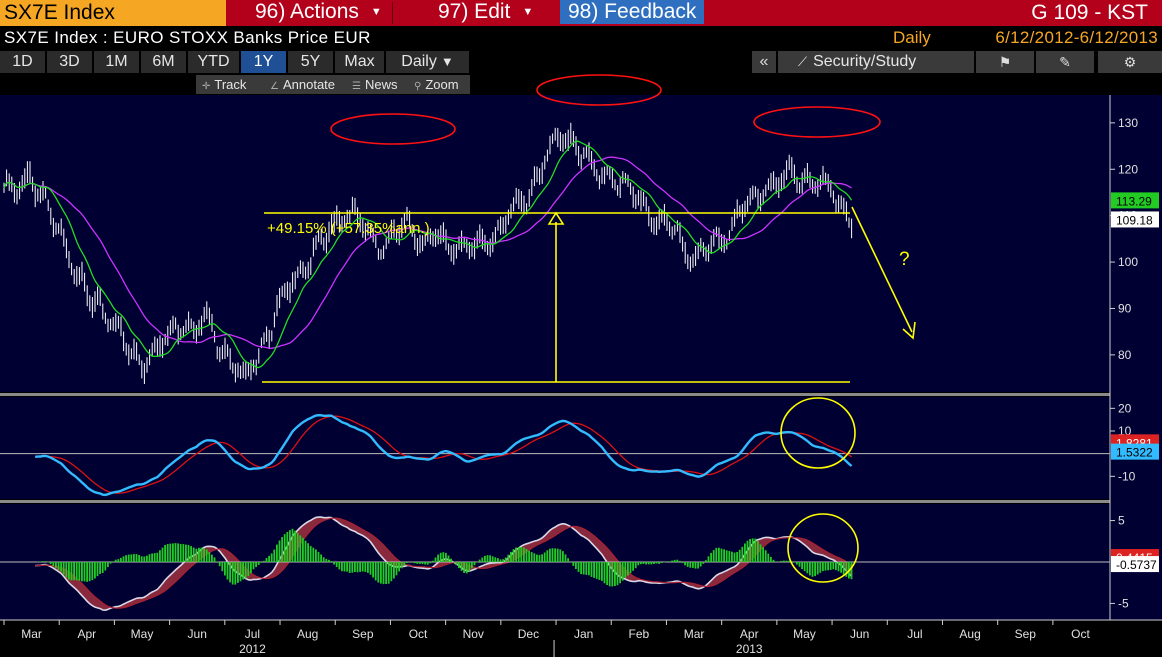 The height and width of the screenshot is (657, 1162). Describe the element at coordinates (419, 61) in the screenshot. I see `frequency-label: Daily` at that location.